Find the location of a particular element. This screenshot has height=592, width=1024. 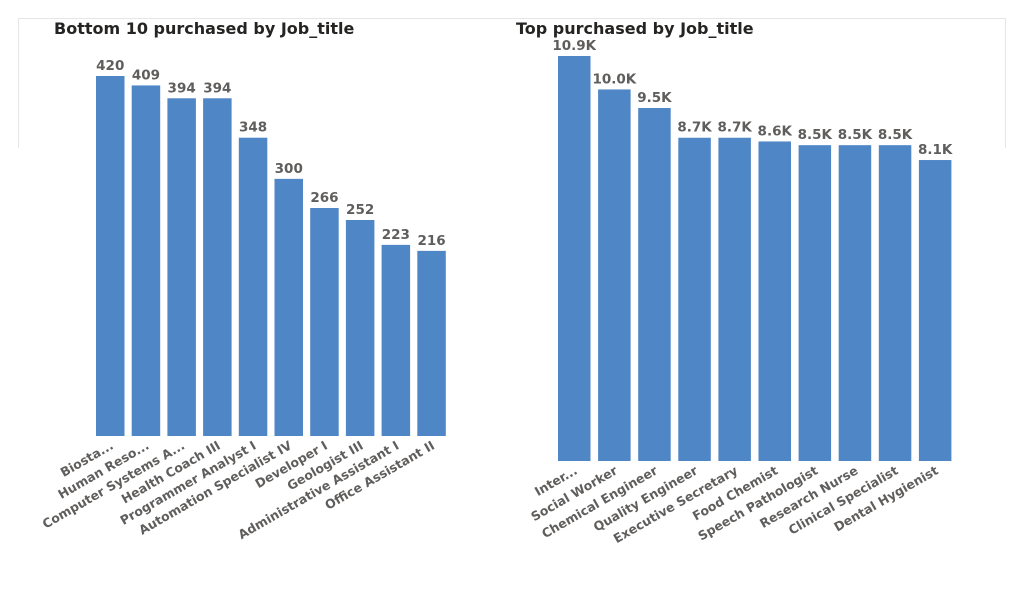

data-label: 216 is located at coordinates (431, 241).